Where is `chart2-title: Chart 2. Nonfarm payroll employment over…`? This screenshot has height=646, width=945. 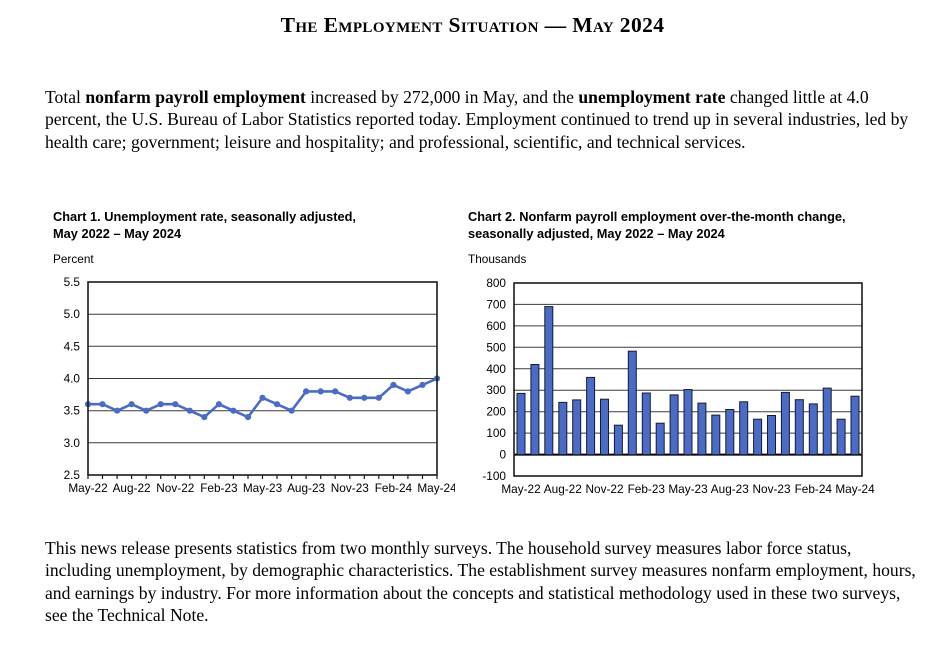
chart2-title: Chart 2. Nonfarm payroll employment over… is located at coordinates (657, 225).